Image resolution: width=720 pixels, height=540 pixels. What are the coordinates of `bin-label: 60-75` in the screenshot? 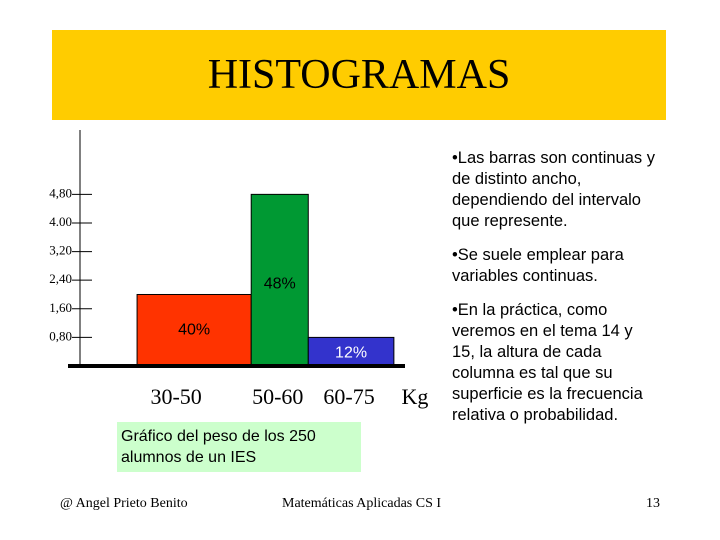 It's located at (348, 396).